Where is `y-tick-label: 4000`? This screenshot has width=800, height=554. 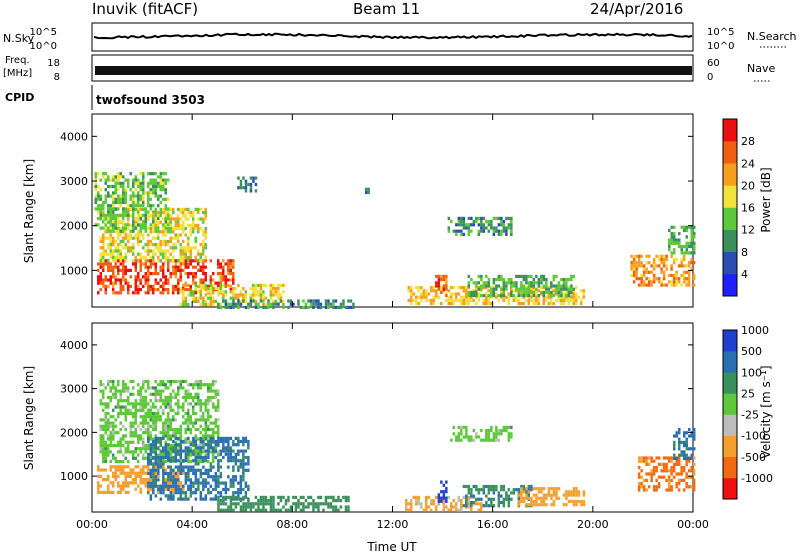 y-tick-label: 4000 is located at coordinates (74, 136).